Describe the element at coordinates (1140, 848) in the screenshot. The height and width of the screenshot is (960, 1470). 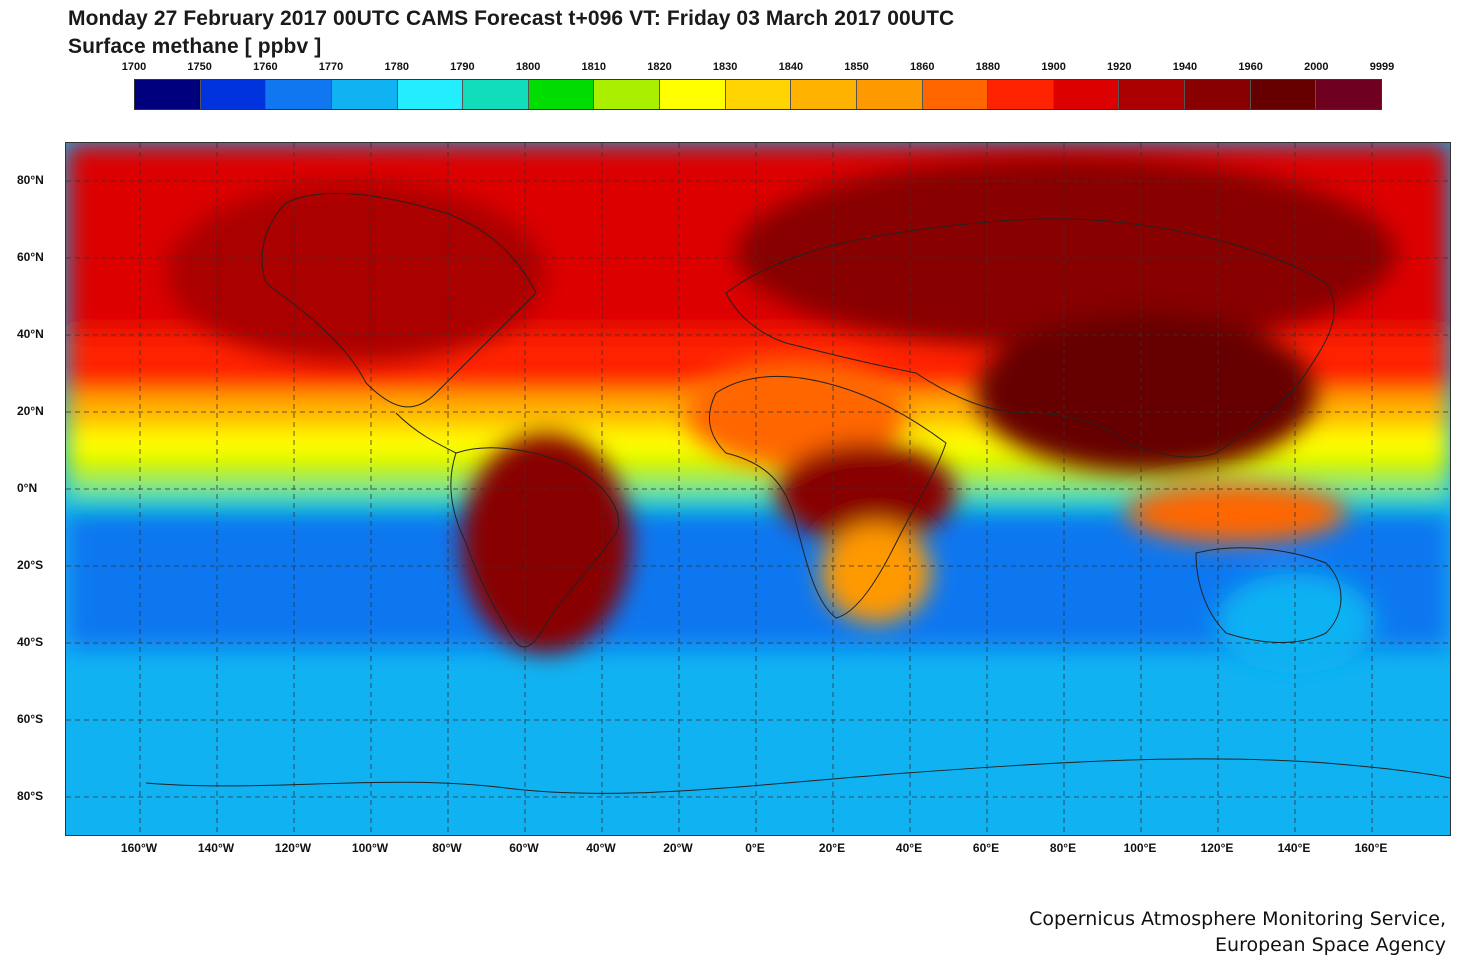
I see `longitude-label: 100°E` at that location.